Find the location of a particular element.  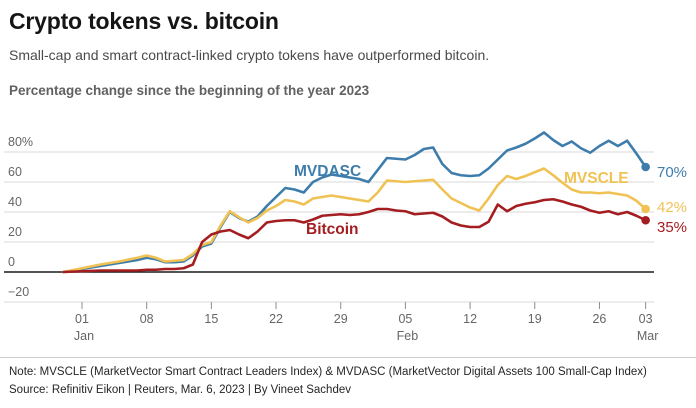

y-axis-label--20: −20 is located at coordinates (18, 292).